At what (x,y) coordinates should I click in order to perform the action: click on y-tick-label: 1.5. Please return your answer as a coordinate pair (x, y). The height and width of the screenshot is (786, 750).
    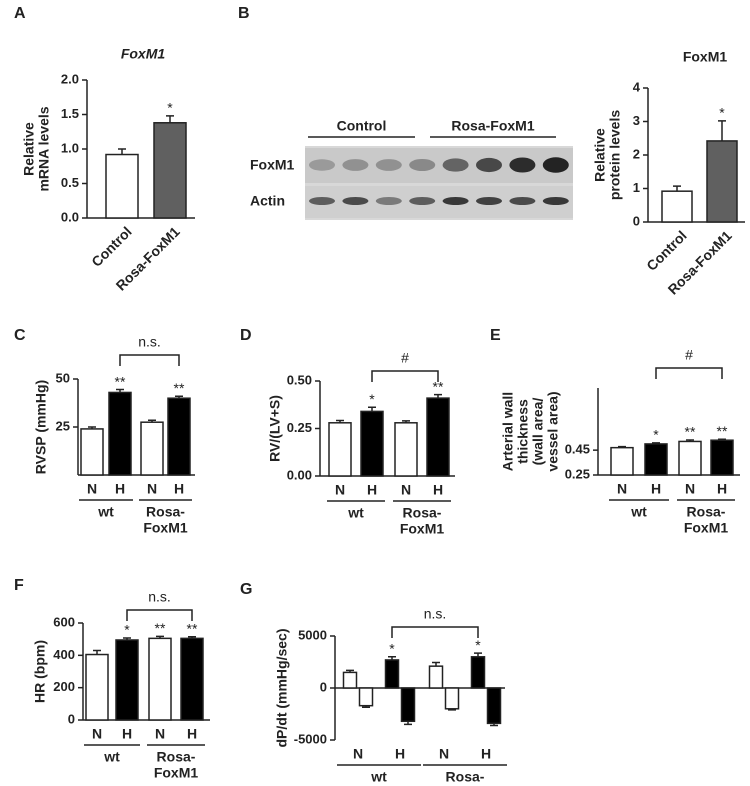
    Looking at the image, I should click on (70, 113).